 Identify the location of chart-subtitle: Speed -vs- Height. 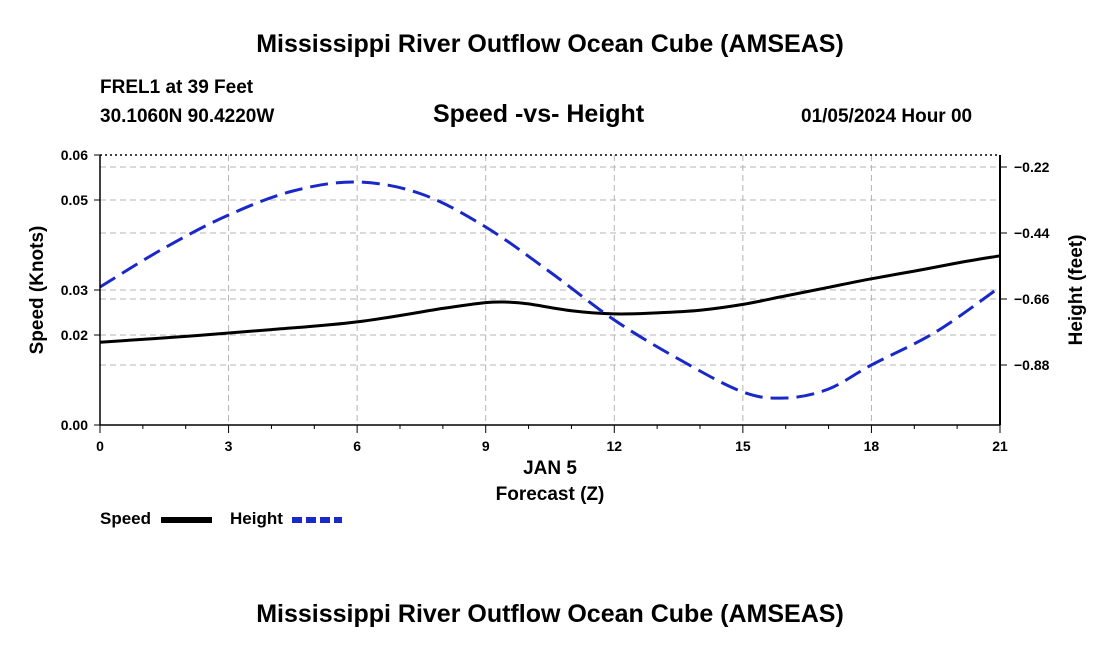
(539, 114).